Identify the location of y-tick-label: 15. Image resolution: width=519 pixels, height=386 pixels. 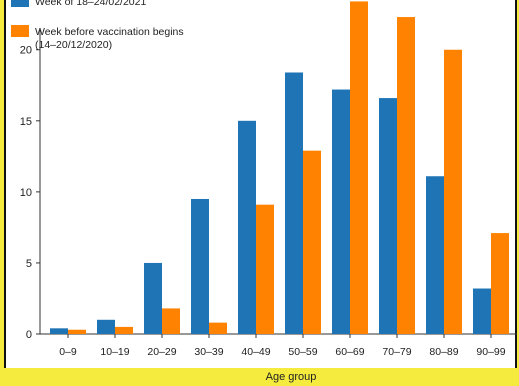
(26, 122).